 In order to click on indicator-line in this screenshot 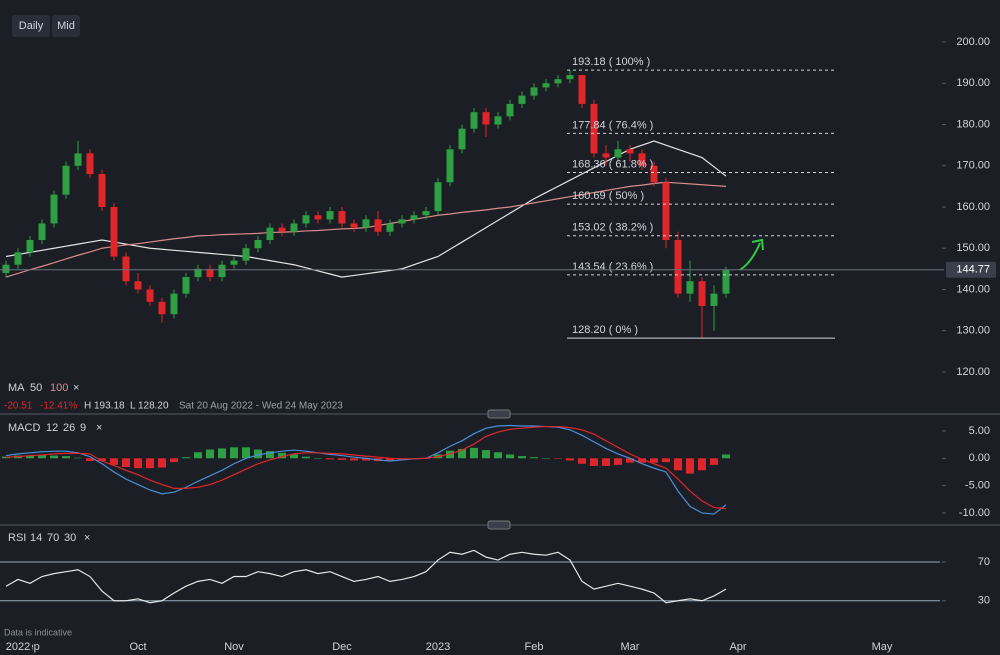, I will do `click(366, 576)`.